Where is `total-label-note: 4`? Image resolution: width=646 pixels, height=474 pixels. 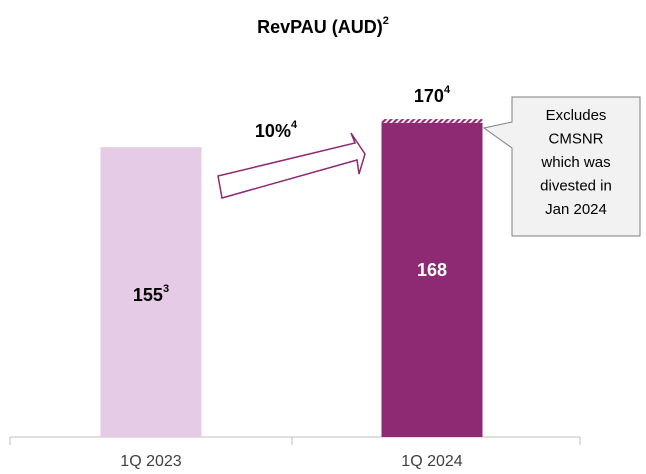 total-label-note: 4 is located at coordinates (447, 90).